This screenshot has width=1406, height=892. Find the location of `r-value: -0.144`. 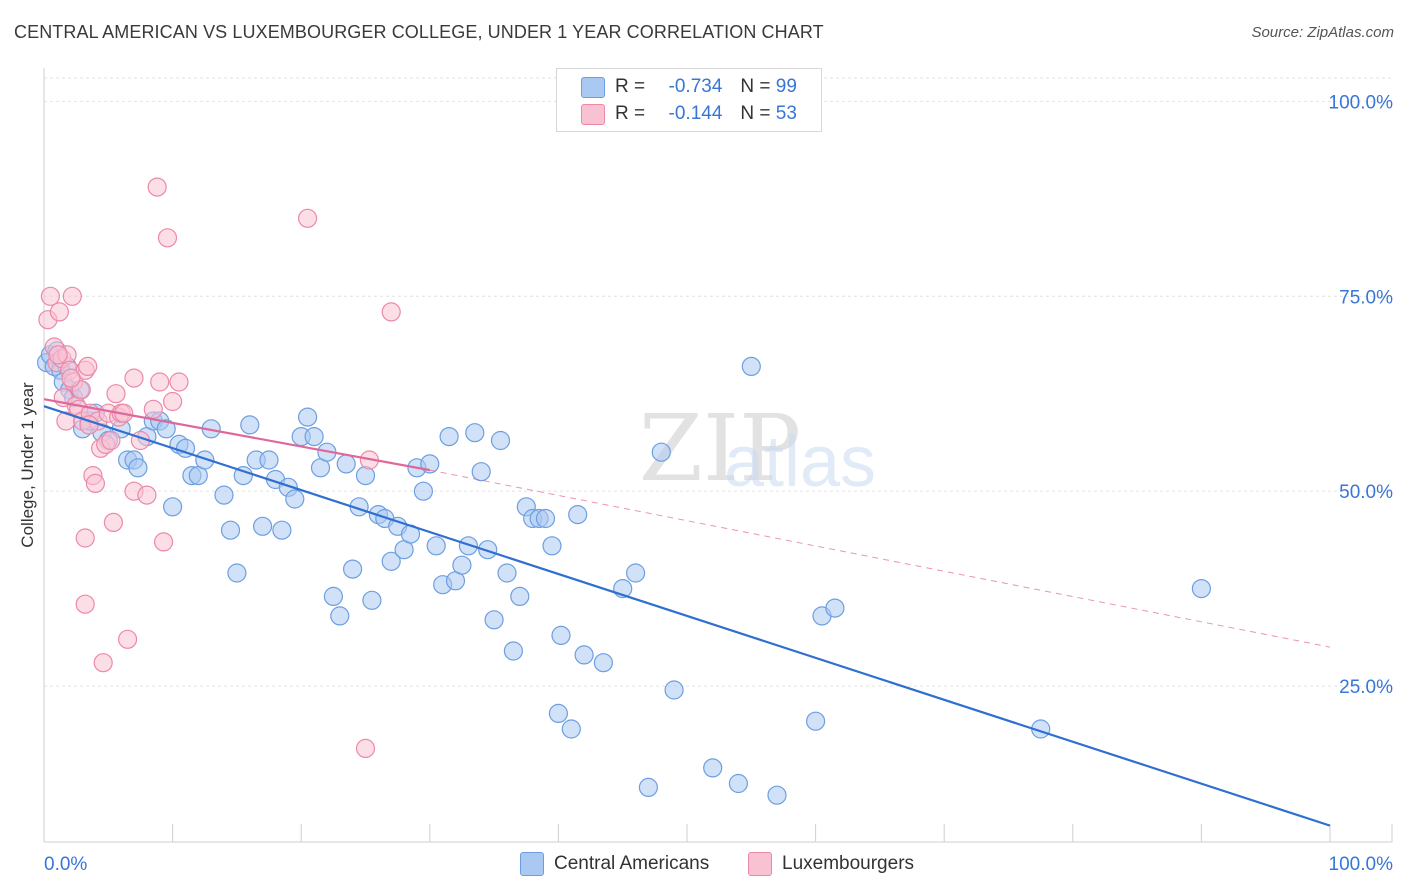

r-value: -0.144 is located at coordinates (695, 113).